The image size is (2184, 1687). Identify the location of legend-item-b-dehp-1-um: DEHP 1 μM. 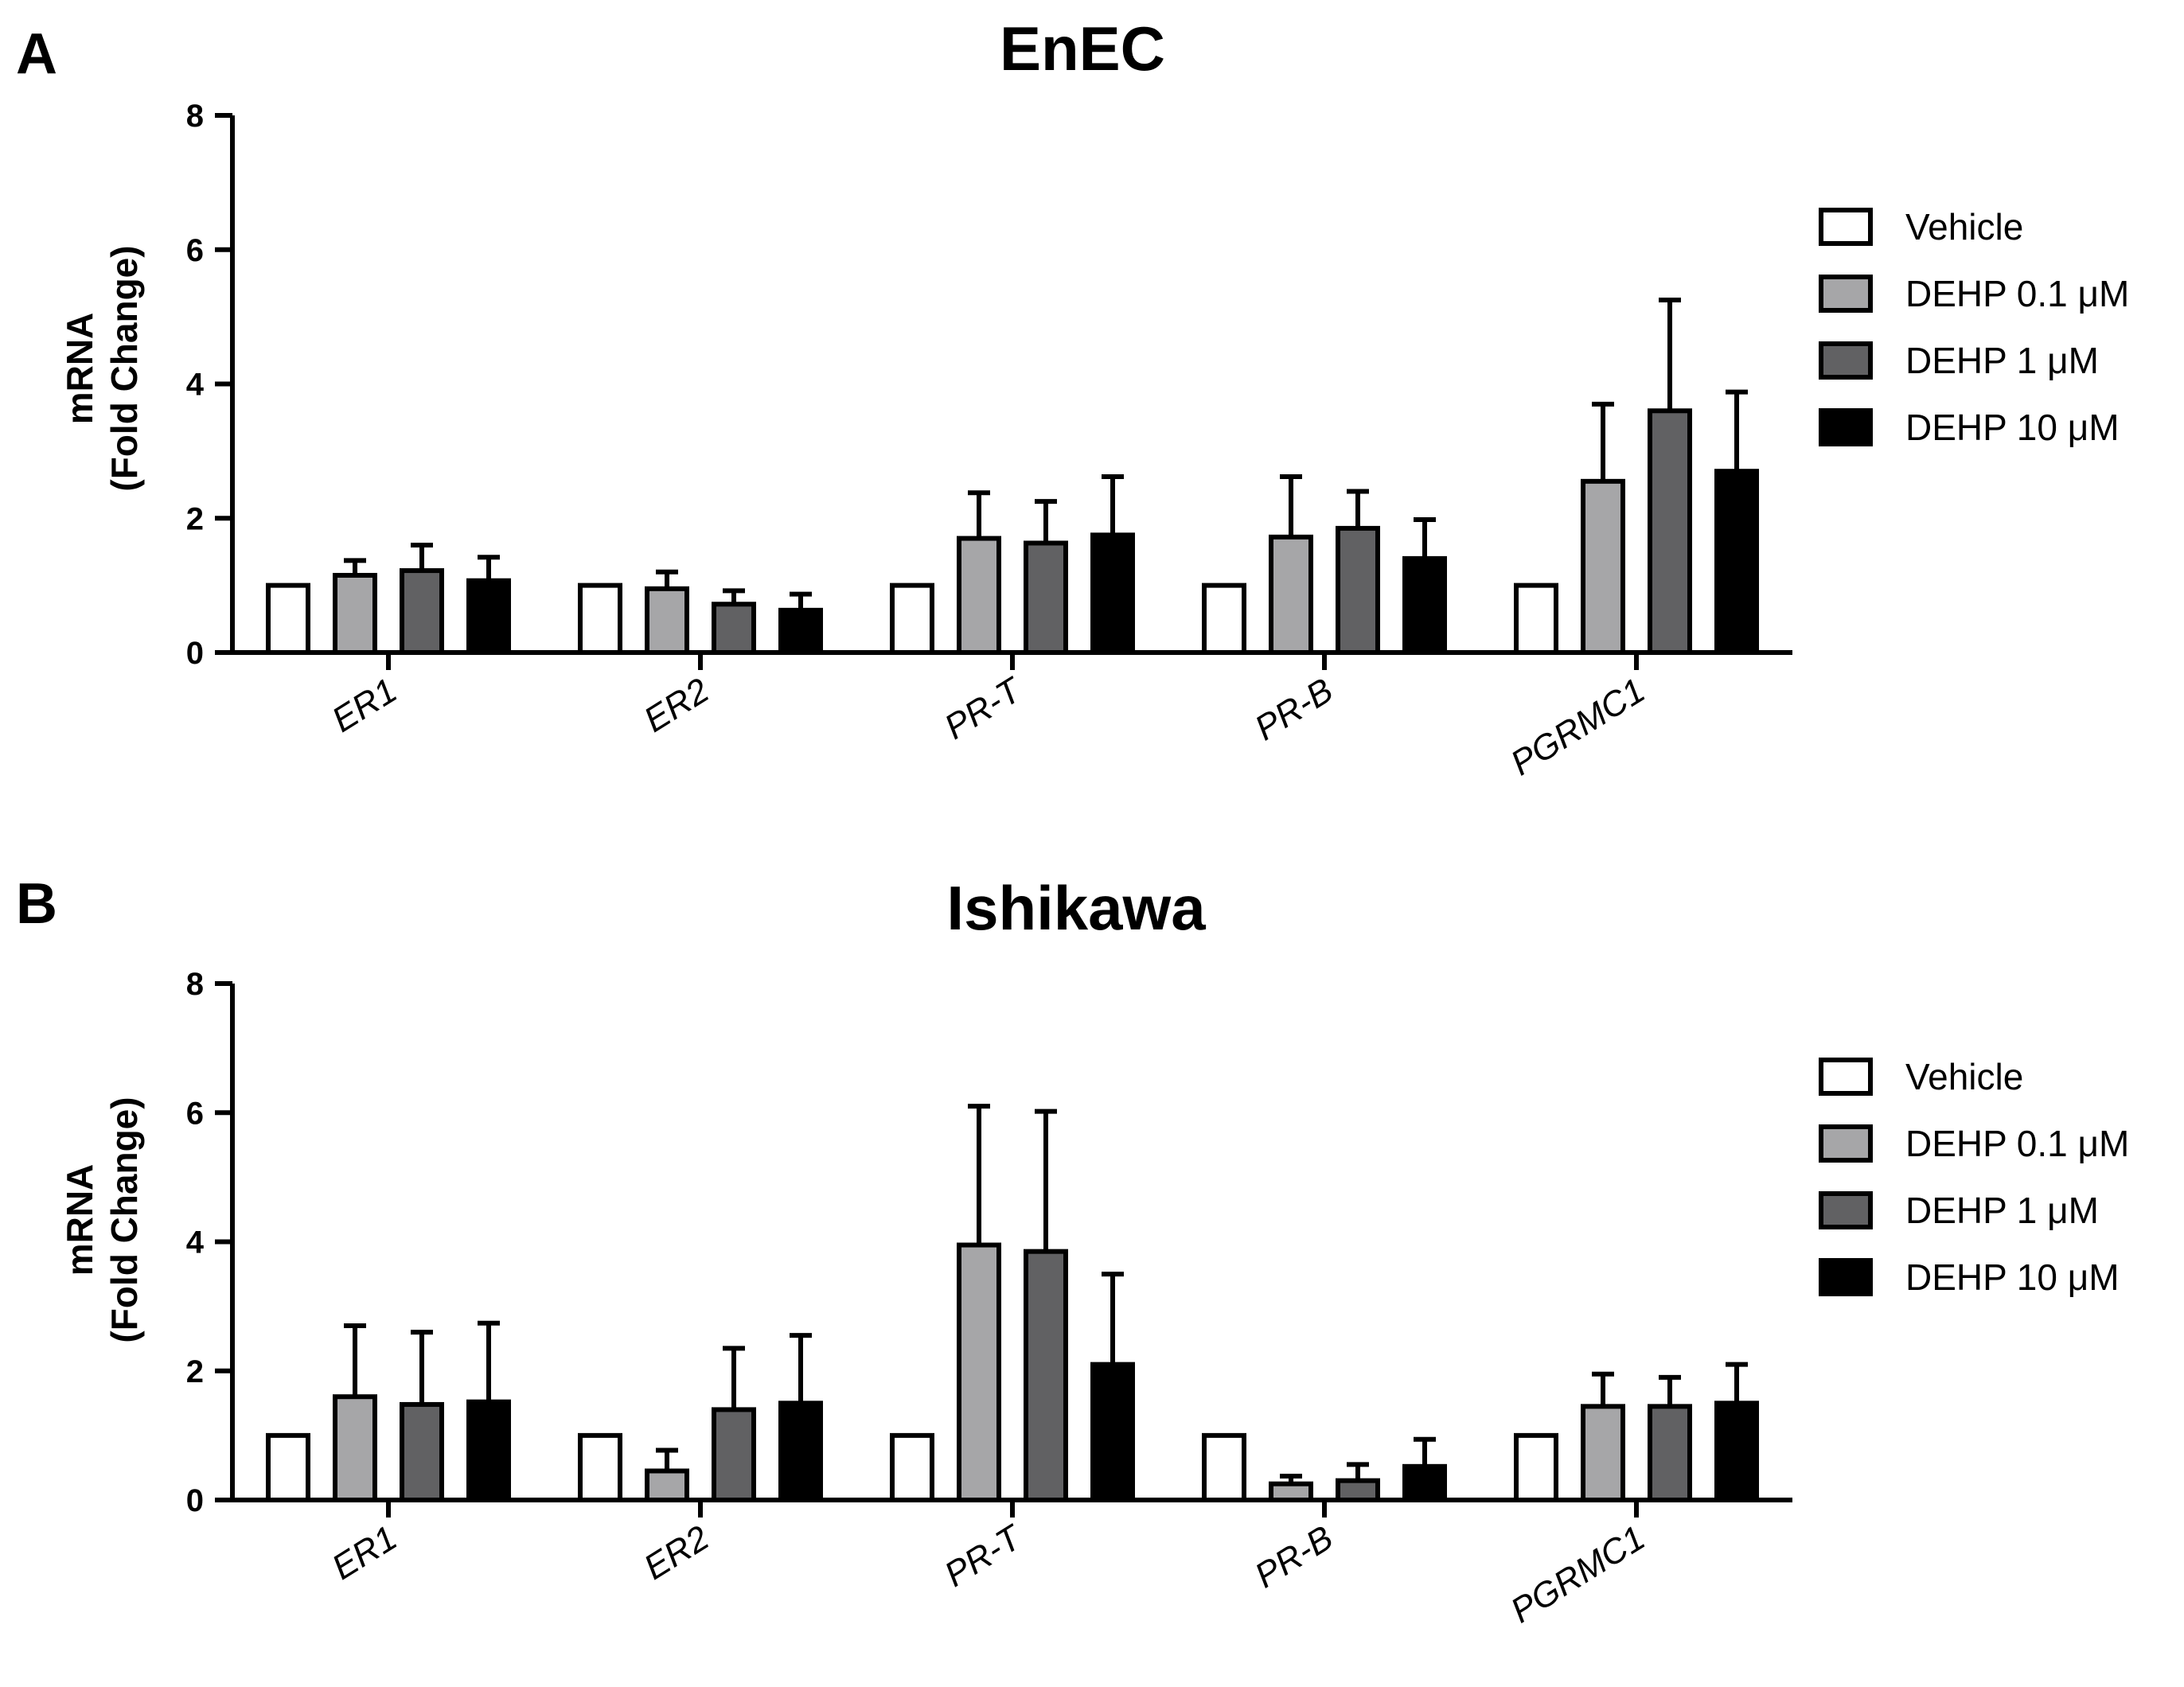
(1959, 1210).